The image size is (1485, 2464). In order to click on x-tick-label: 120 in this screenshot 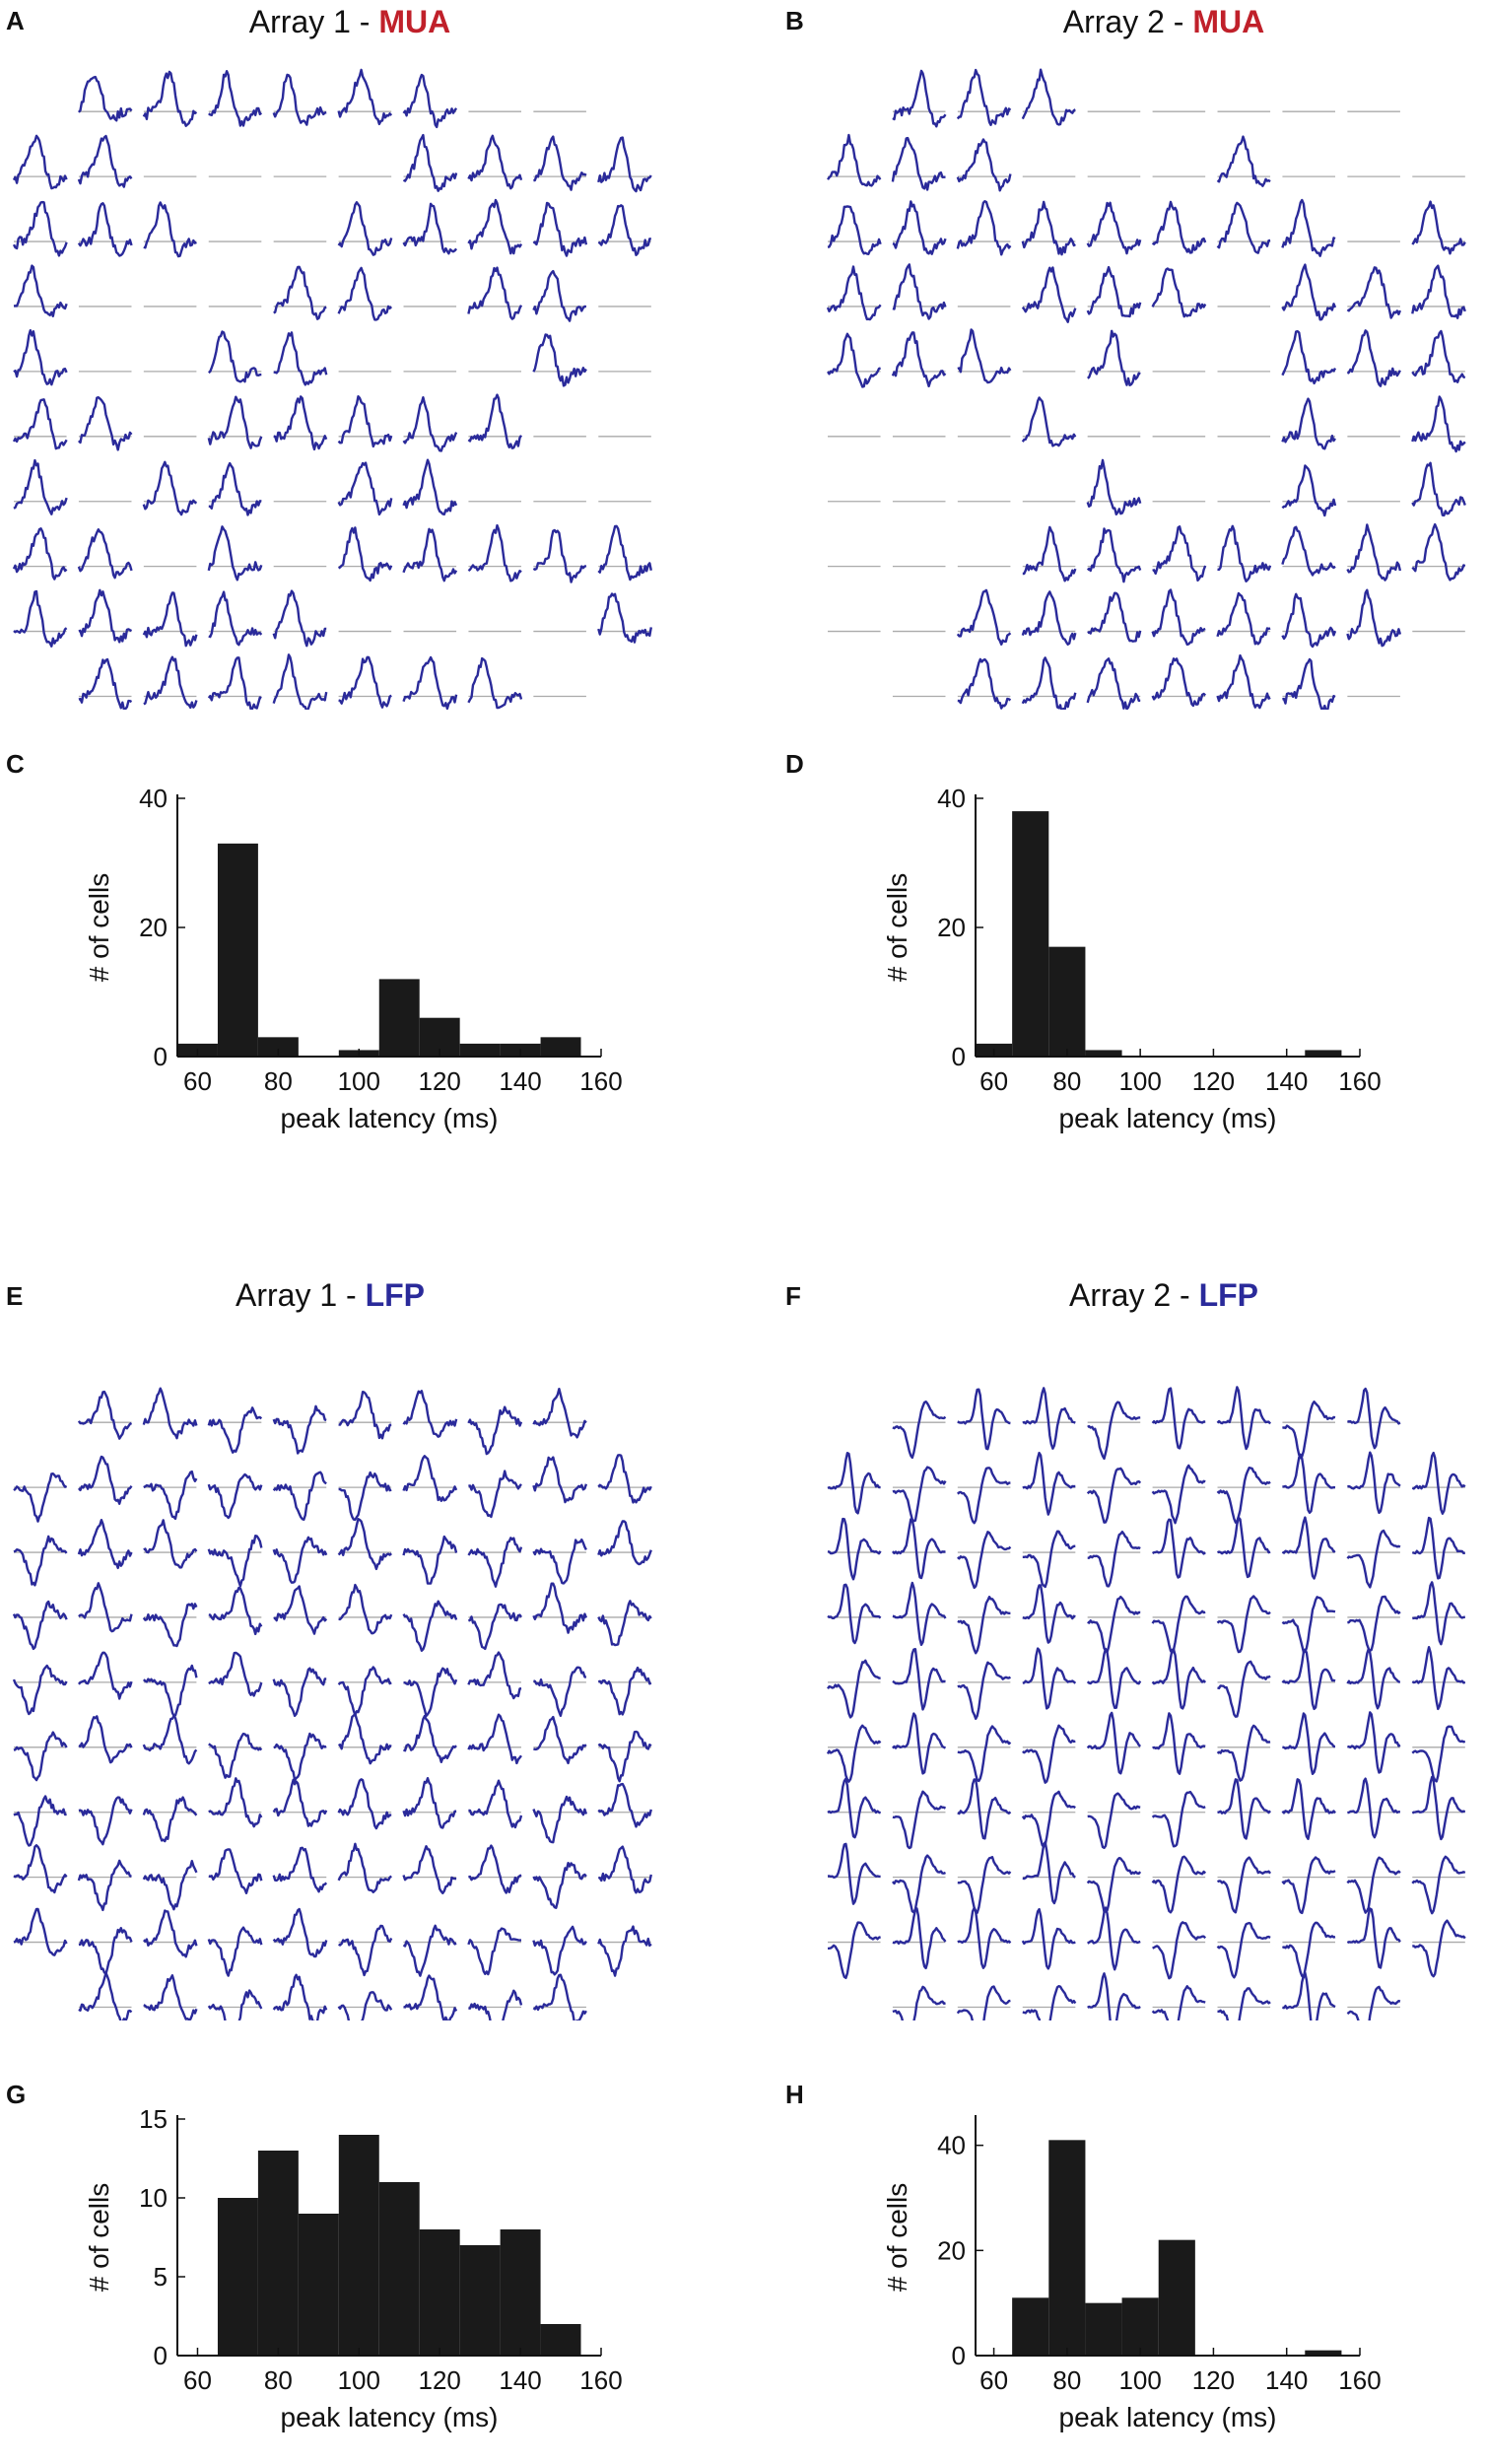, I will do `click(439, 1081)`.